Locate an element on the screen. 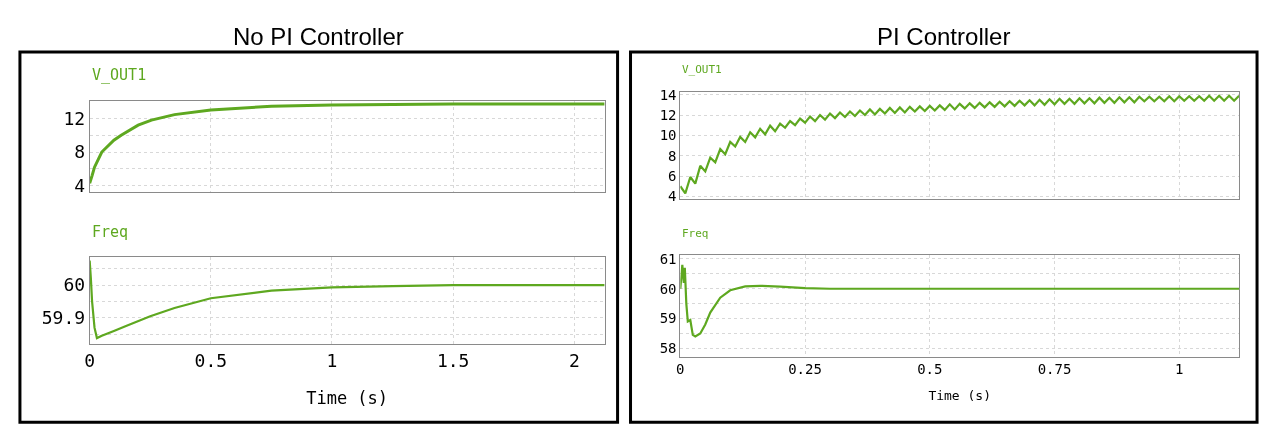 The height and width of the screenshot is (433, 1267). x-tick-label: 1.5 is located at coordinates (453, 360).